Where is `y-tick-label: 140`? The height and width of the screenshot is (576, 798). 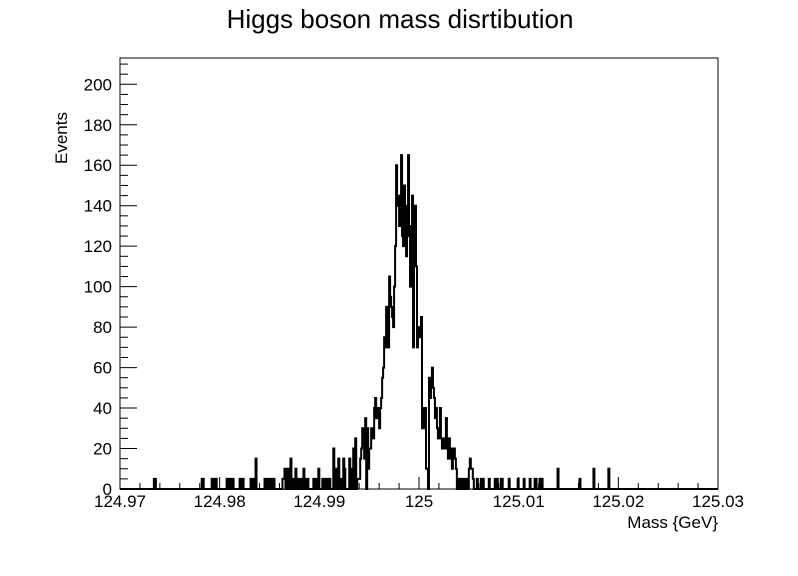 y-tick-label: 140 is located at coordinates (98, 206).